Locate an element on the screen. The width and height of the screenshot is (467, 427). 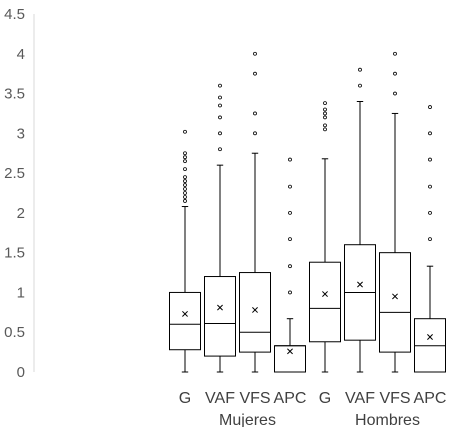
y-tick-label: 2 is located at coordinates (21, 213).